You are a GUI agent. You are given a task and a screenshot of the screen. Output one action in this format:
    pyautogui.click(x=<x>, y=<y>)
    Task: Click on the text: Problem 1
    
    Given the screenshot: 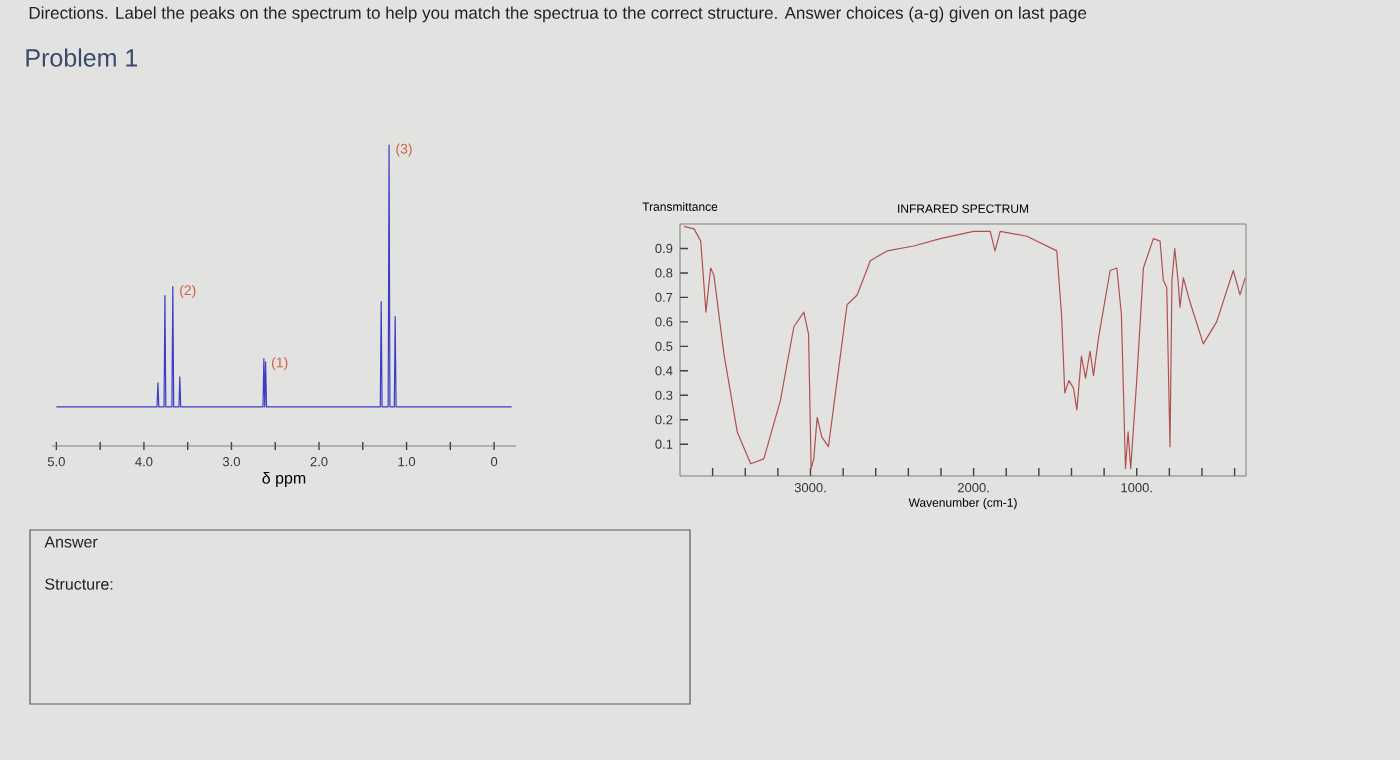 What is the action you would take?
    pyautogui.click(x=82, y=57)
    